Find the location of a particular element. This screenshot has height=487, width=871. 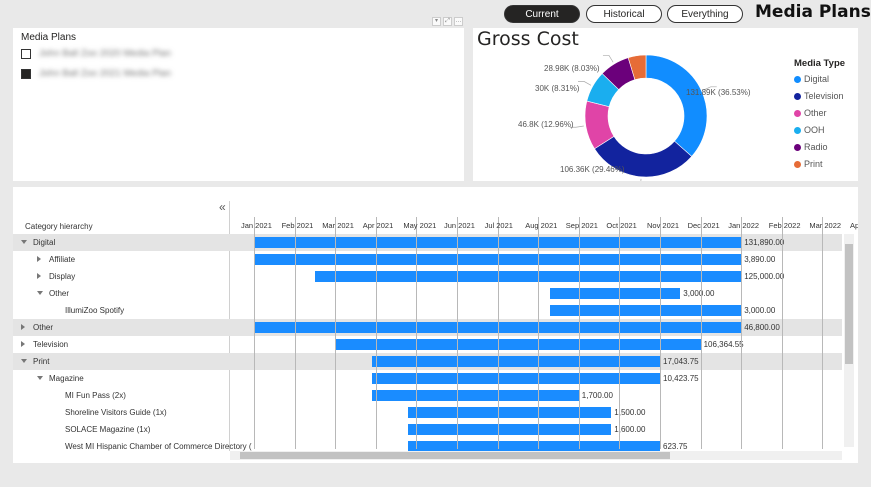

legend-item-ooh: OOH is located at coordinates (809, 130).